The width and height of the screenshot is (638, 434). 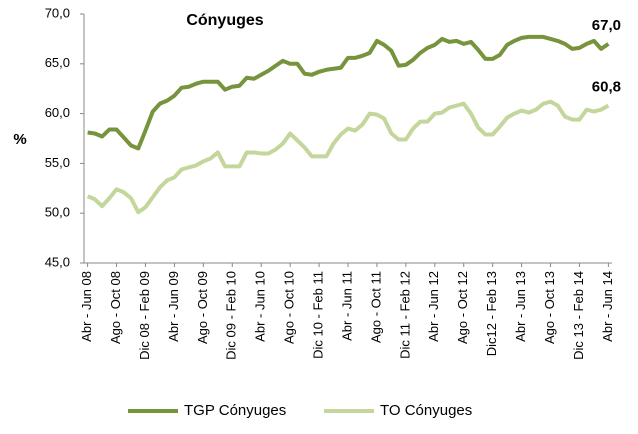 I want to click on y-tick-label: 65,0, so click(x=57, y=62).